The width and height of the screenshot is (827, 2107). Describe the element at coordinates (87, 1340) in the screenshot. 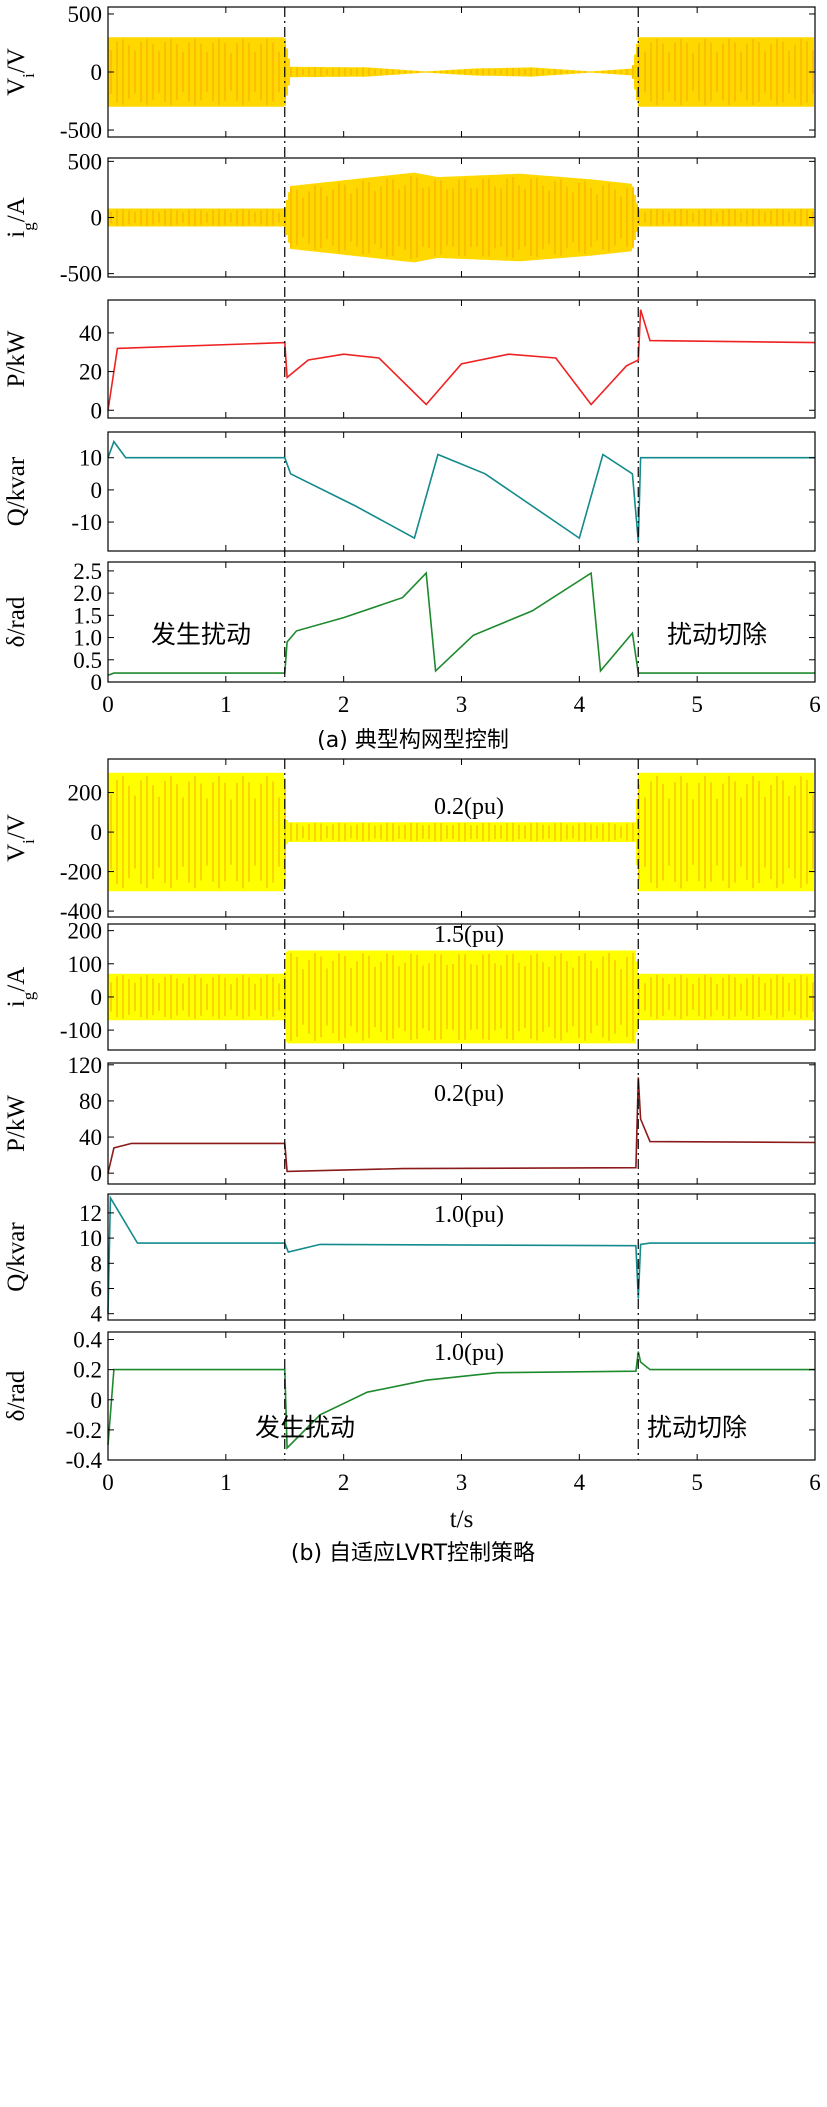

I see `y-tick-label: 0.4` at that location.